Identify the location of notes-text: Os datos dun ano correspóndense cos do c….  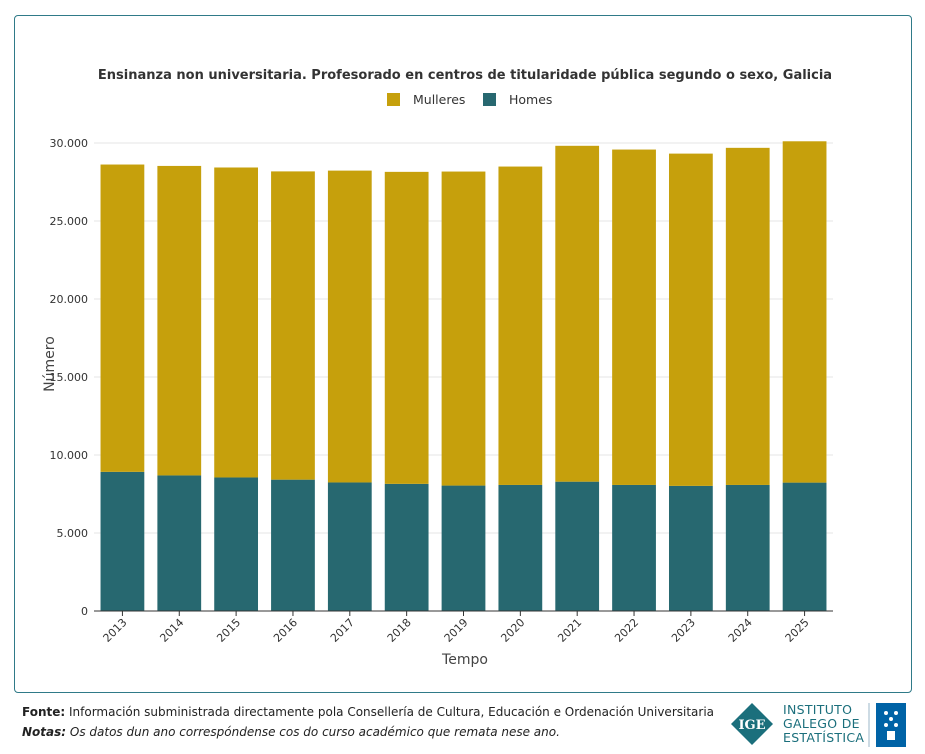
(314, 732).